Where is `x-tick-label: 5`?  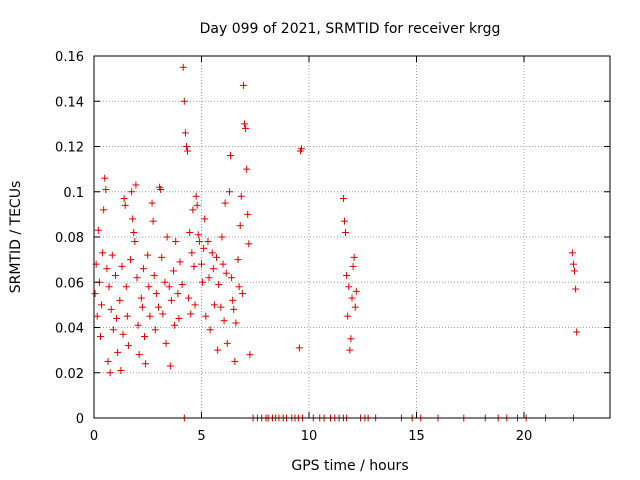 x-tick-label: 5 is located at coordinates (201, 436).